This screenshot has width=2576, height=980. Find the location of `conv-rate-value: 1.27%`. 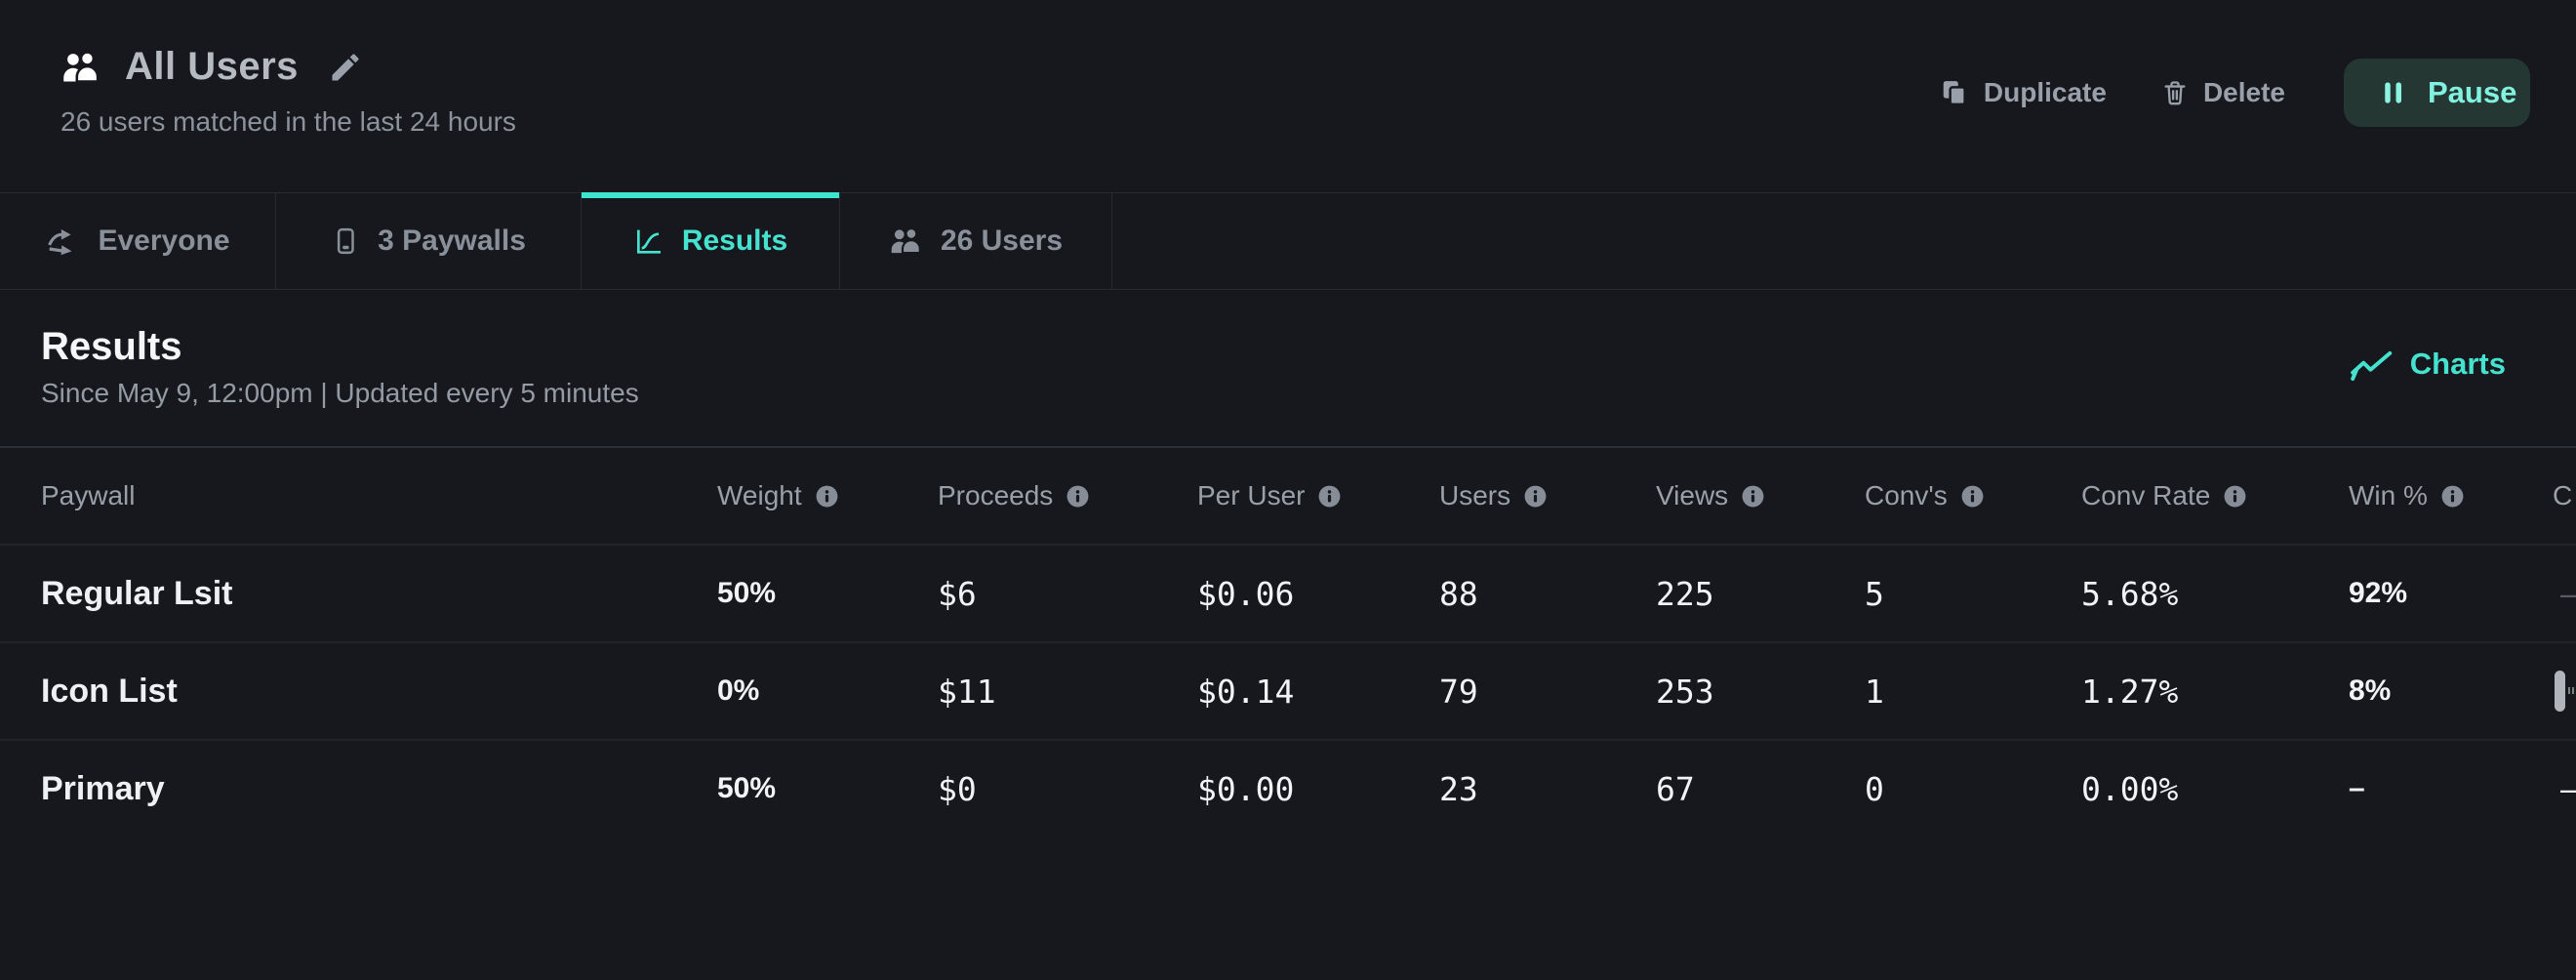

conv-rate-value: 1.27% is located at coordinates (2130, 692).